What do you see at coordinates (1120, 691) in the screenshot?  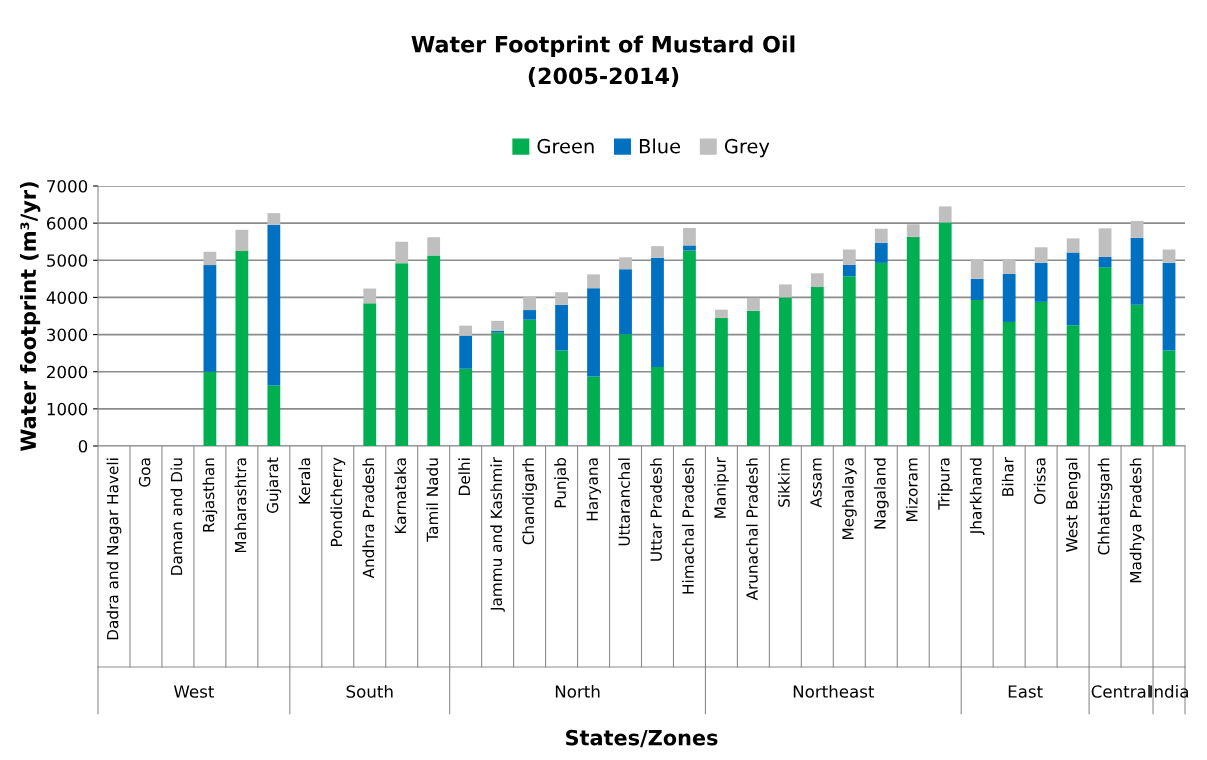 I see `text: Central` at bounding box center [1120, 691].